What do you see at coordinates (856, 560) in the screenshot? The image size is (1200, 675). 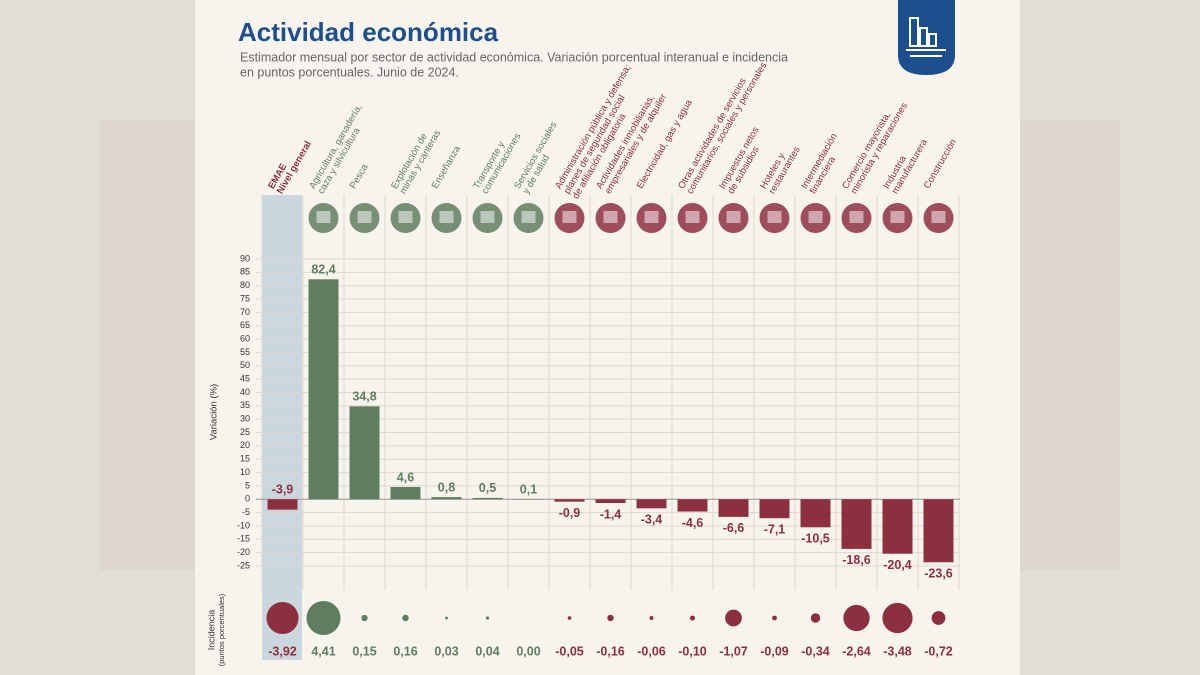 I see `value-label: -18,6` at bounding box center [856, 560].